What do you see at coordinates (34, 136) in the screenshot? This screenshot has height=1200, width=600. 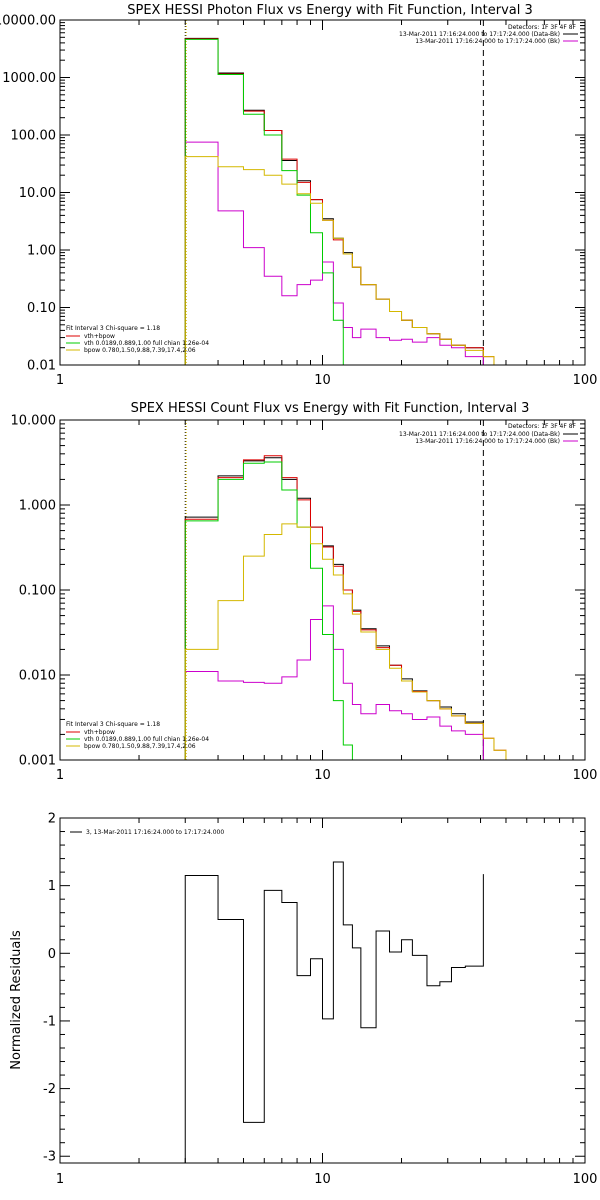 I see `y-tick-label: 100.00` at bounding box center [34, 136].